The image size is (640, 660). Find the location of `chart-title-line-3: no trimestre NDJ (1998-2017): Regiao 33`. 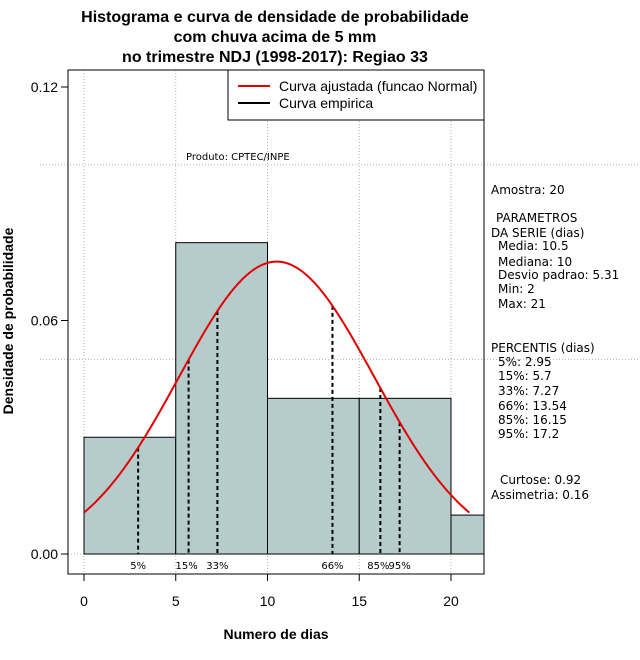

chart-title-line-3: no trimestre NDJ (1998-2017): Regiao 33 is located at coordinates (275, 57).